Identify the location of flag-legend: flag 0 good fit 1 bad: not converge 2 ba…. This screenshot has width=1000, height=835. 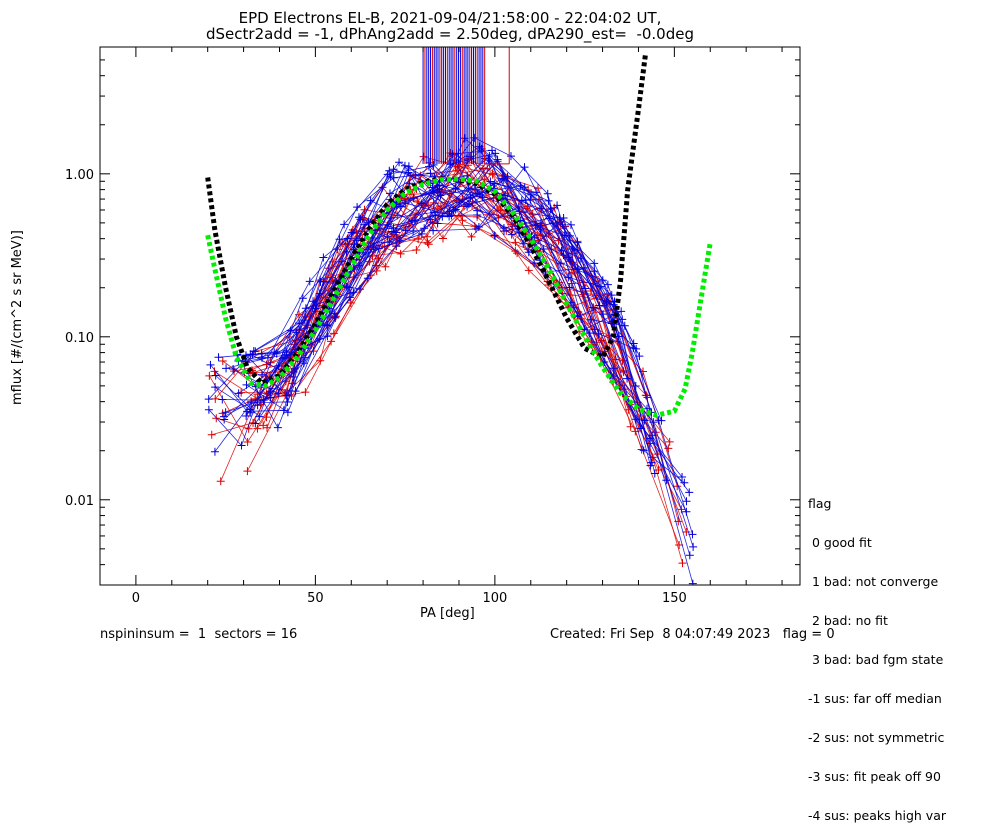
(877, 653).